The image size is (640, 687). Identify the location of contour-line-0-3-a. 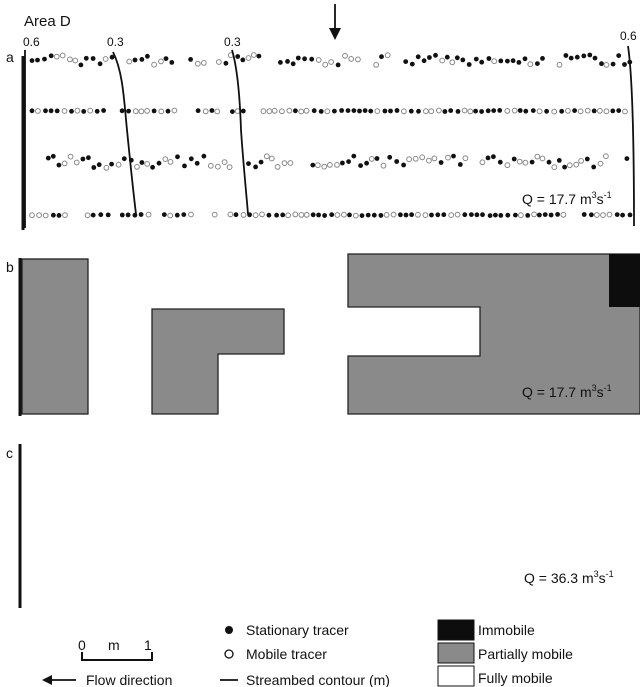
(124, 133).